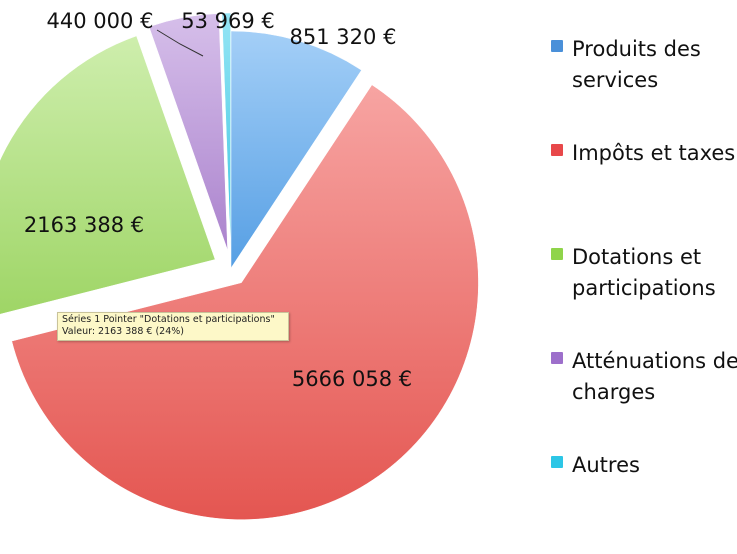 The height and width of the screenshot is (554, 737). What do you see at coordinates (228, 21) in the screenshot?
I see `slice-data-label: 53 969 €` at bounding box center [228, 21].